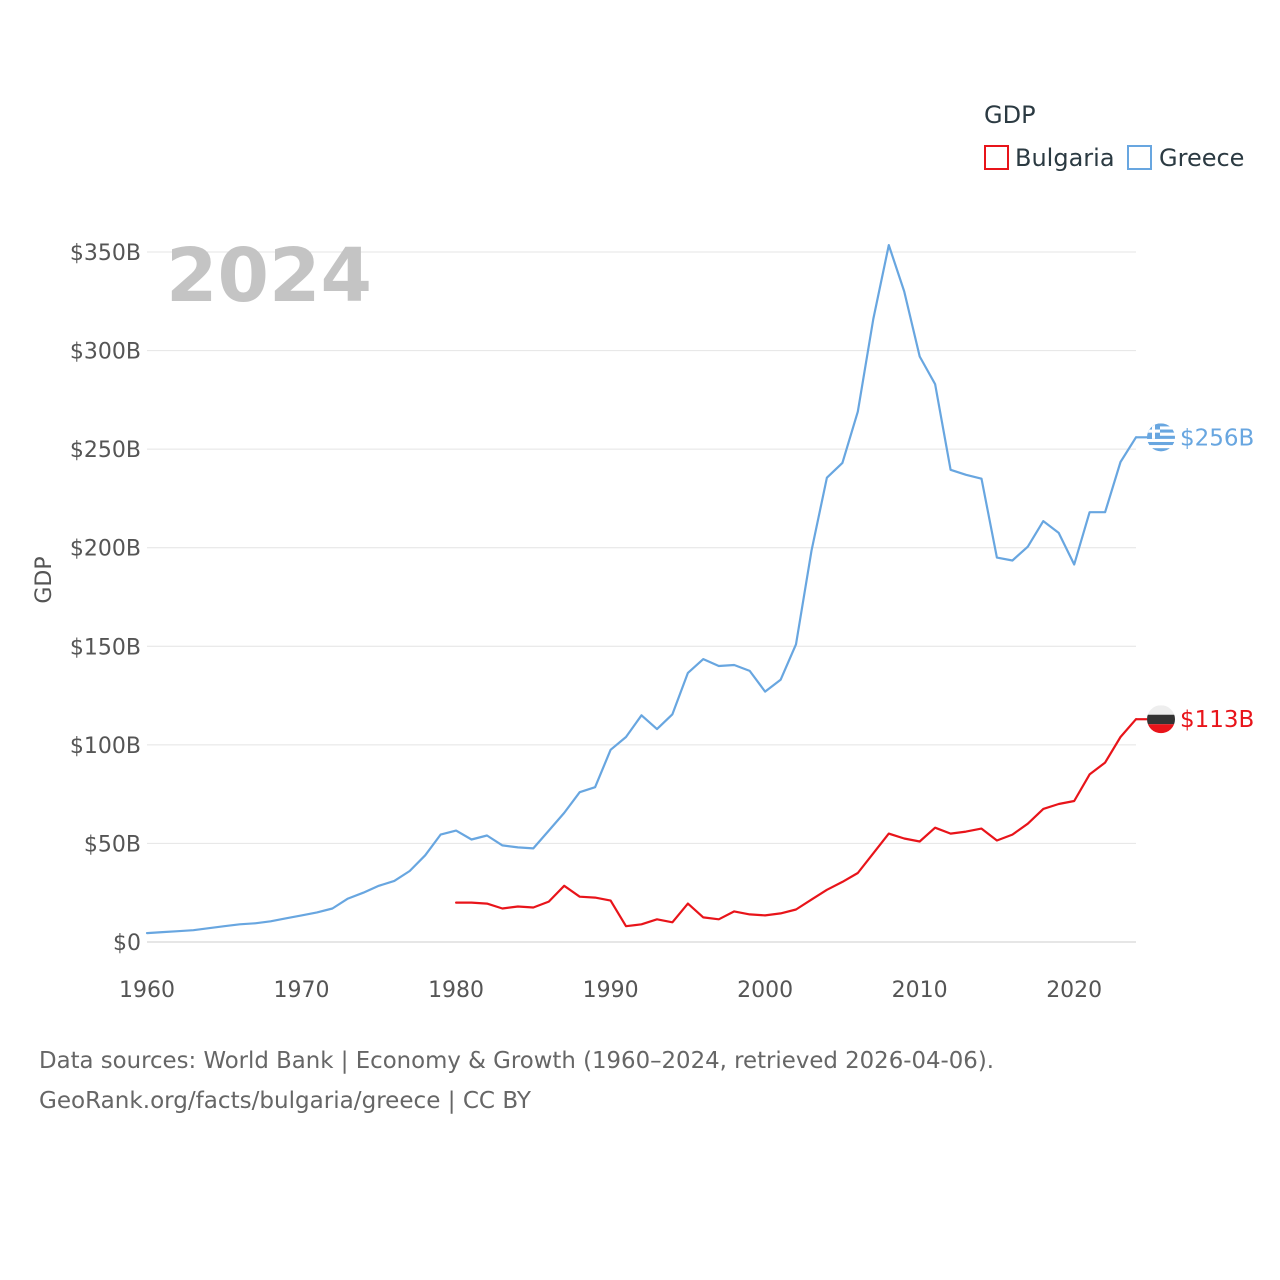  I want to click on y-tick-label: $200B, so click(105, 549).